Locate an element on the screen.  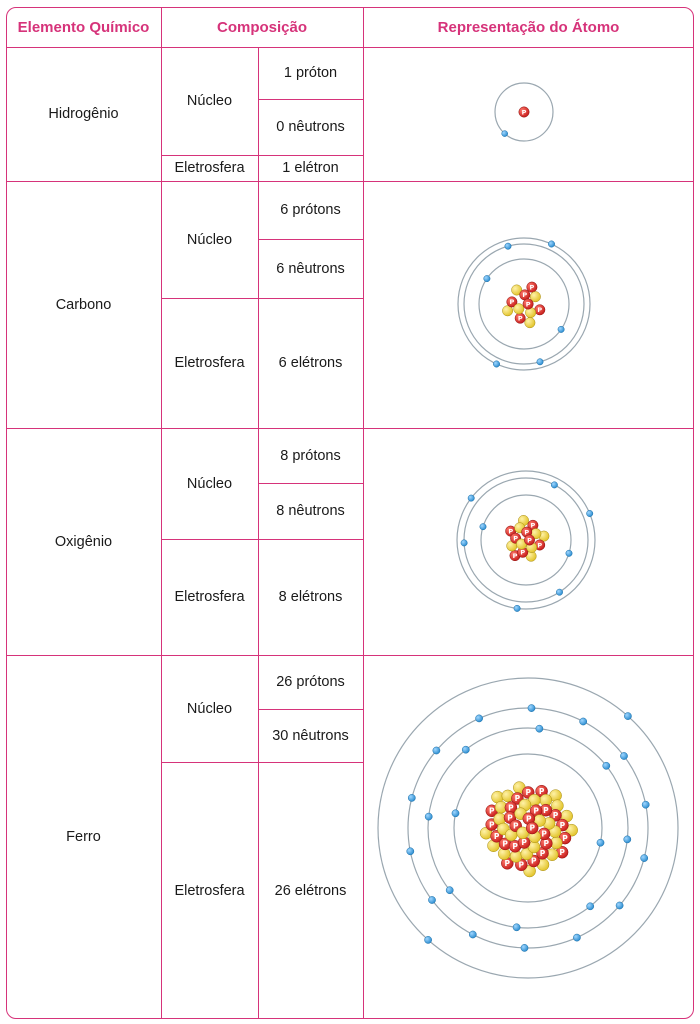
element-name: Hidrogênio is located at coordinates (83, 114).